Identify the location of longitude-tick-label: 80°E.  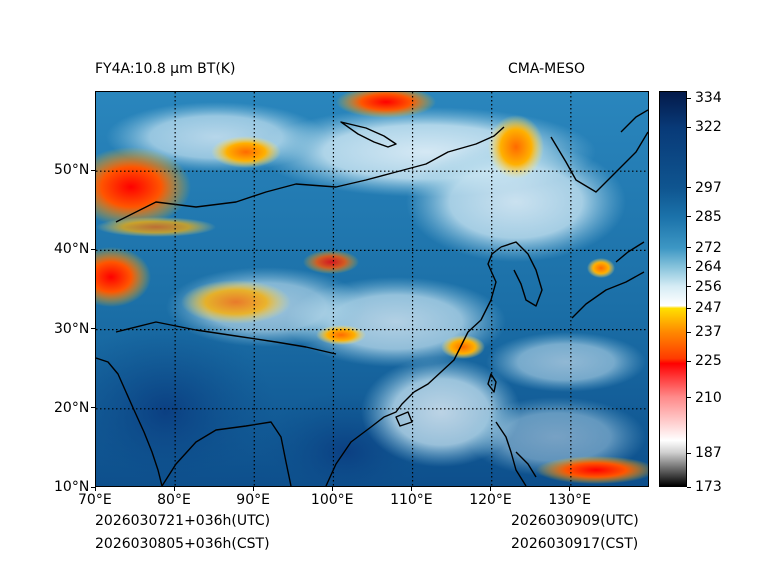
(174, 500).